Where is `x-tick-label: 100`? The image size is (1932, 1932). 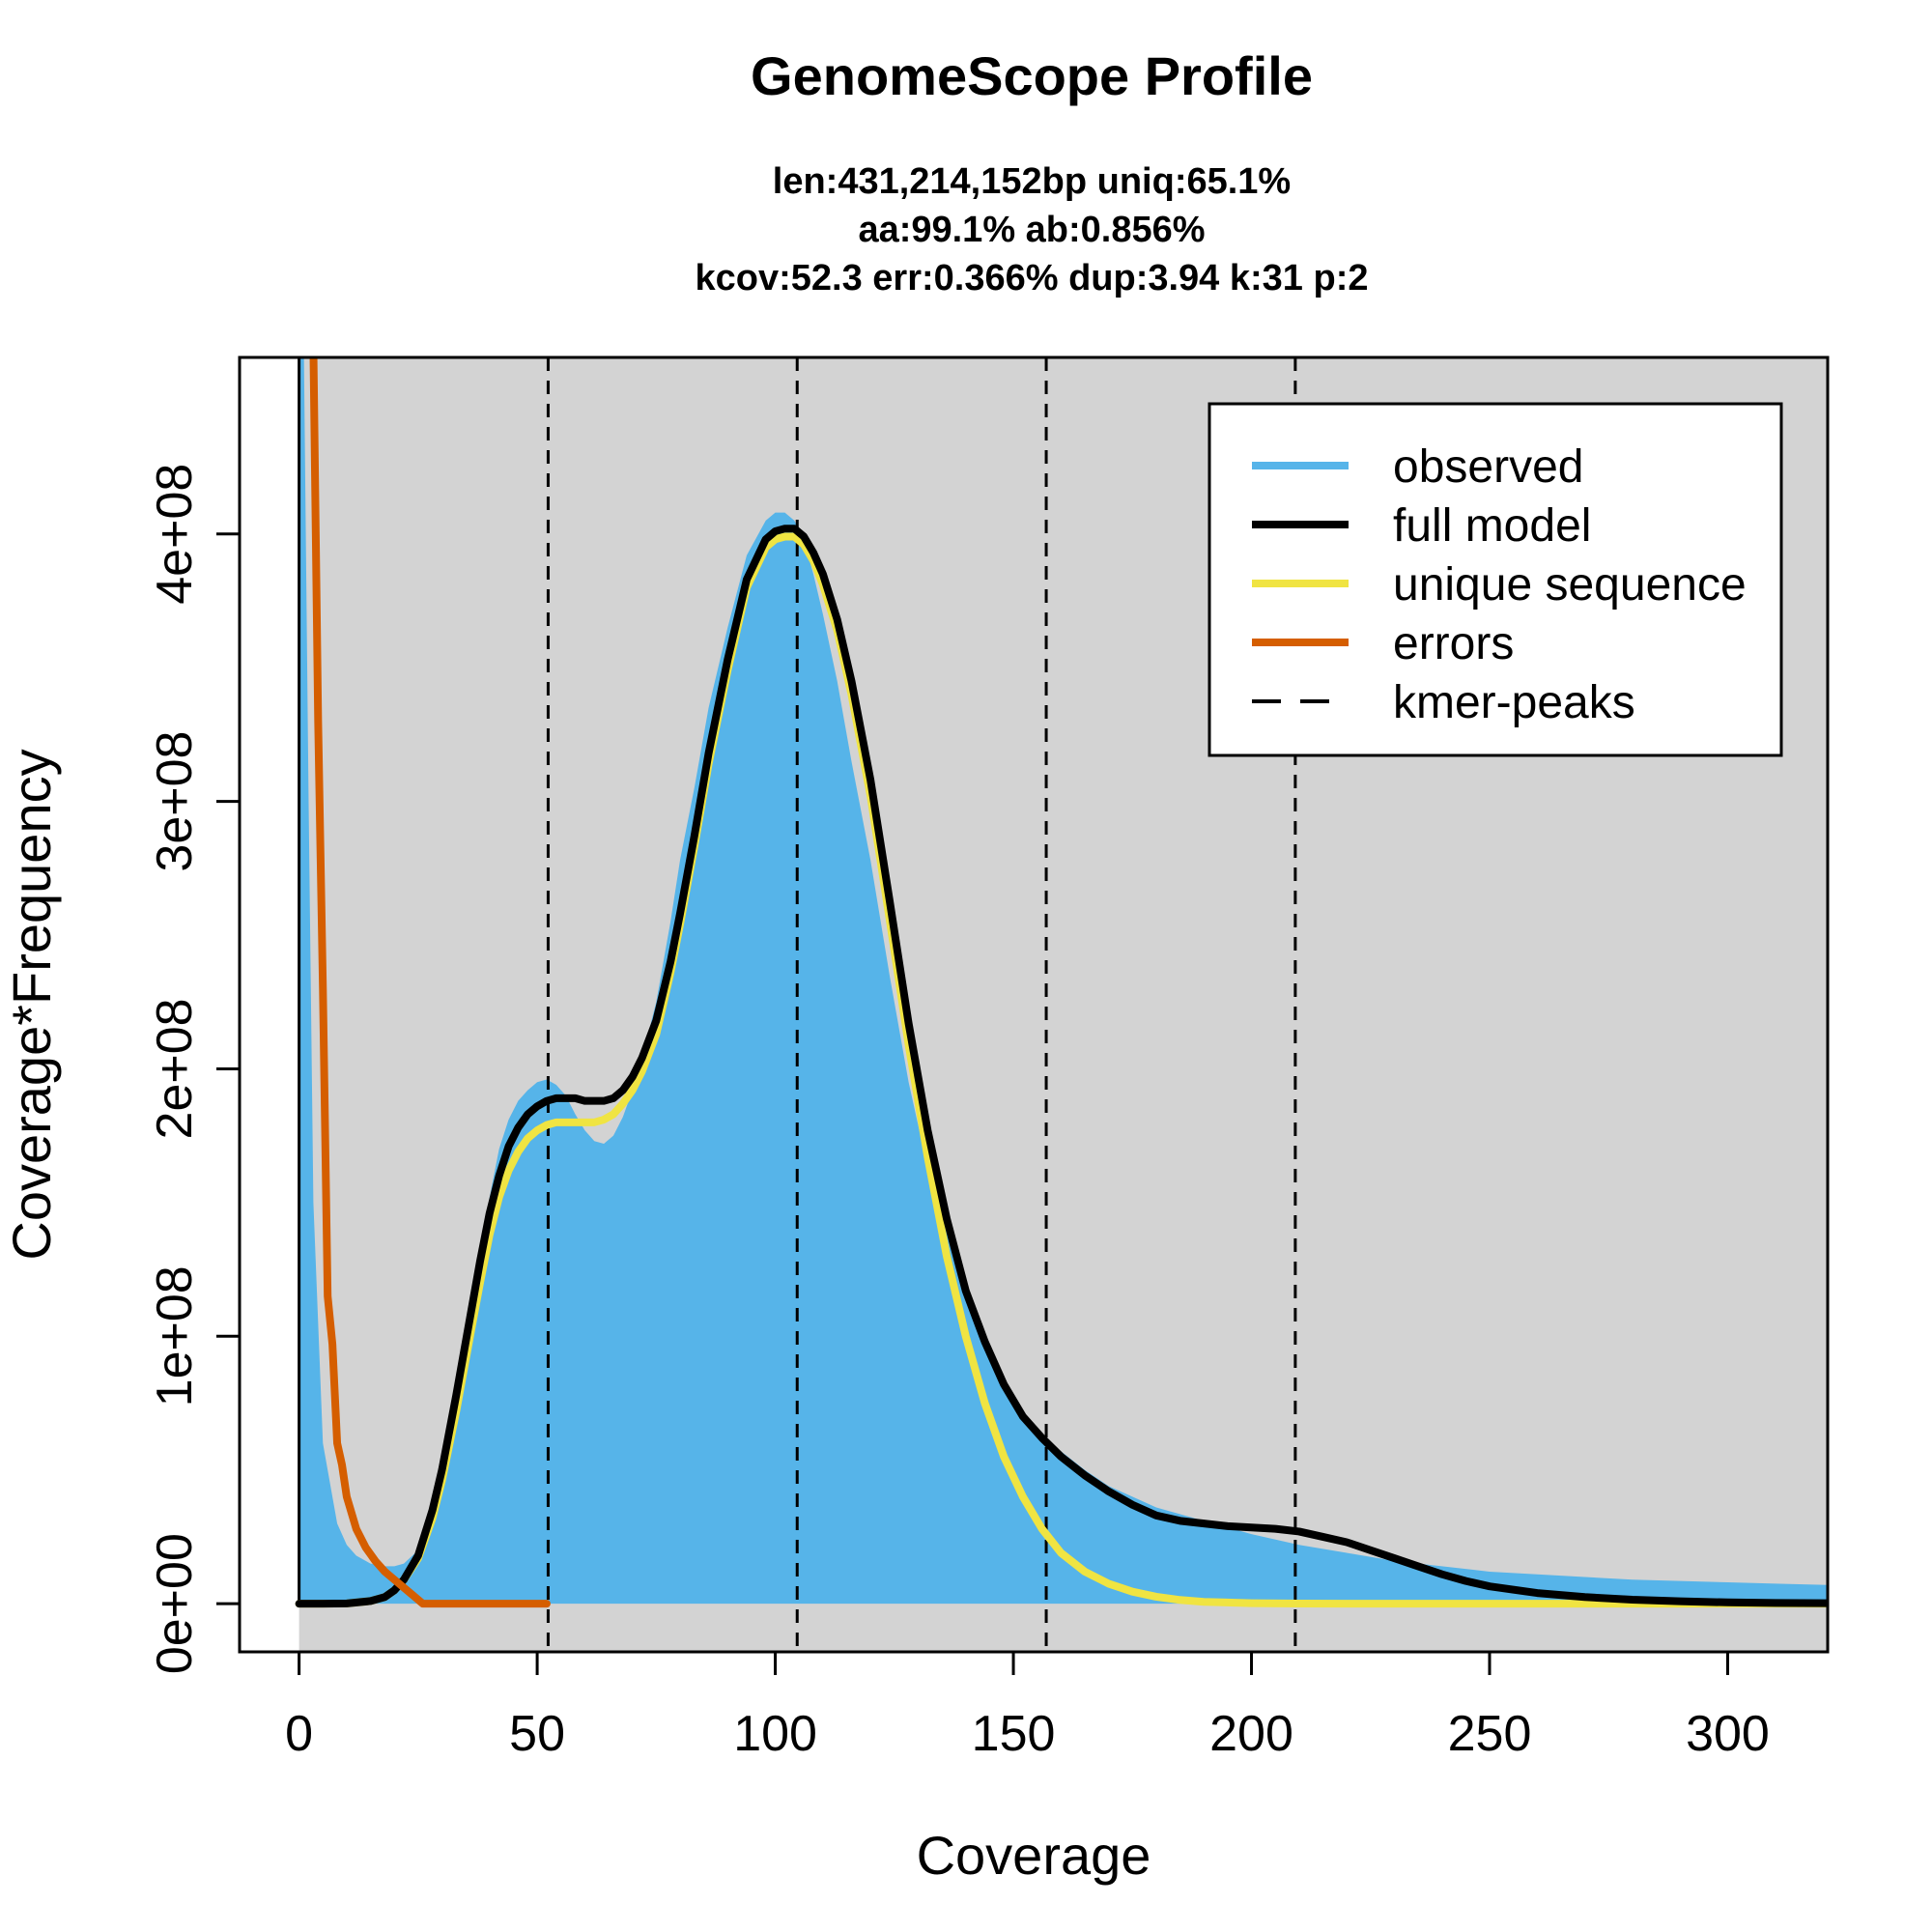
x-tick-label: 100 is located at coordinates (775, 1734).